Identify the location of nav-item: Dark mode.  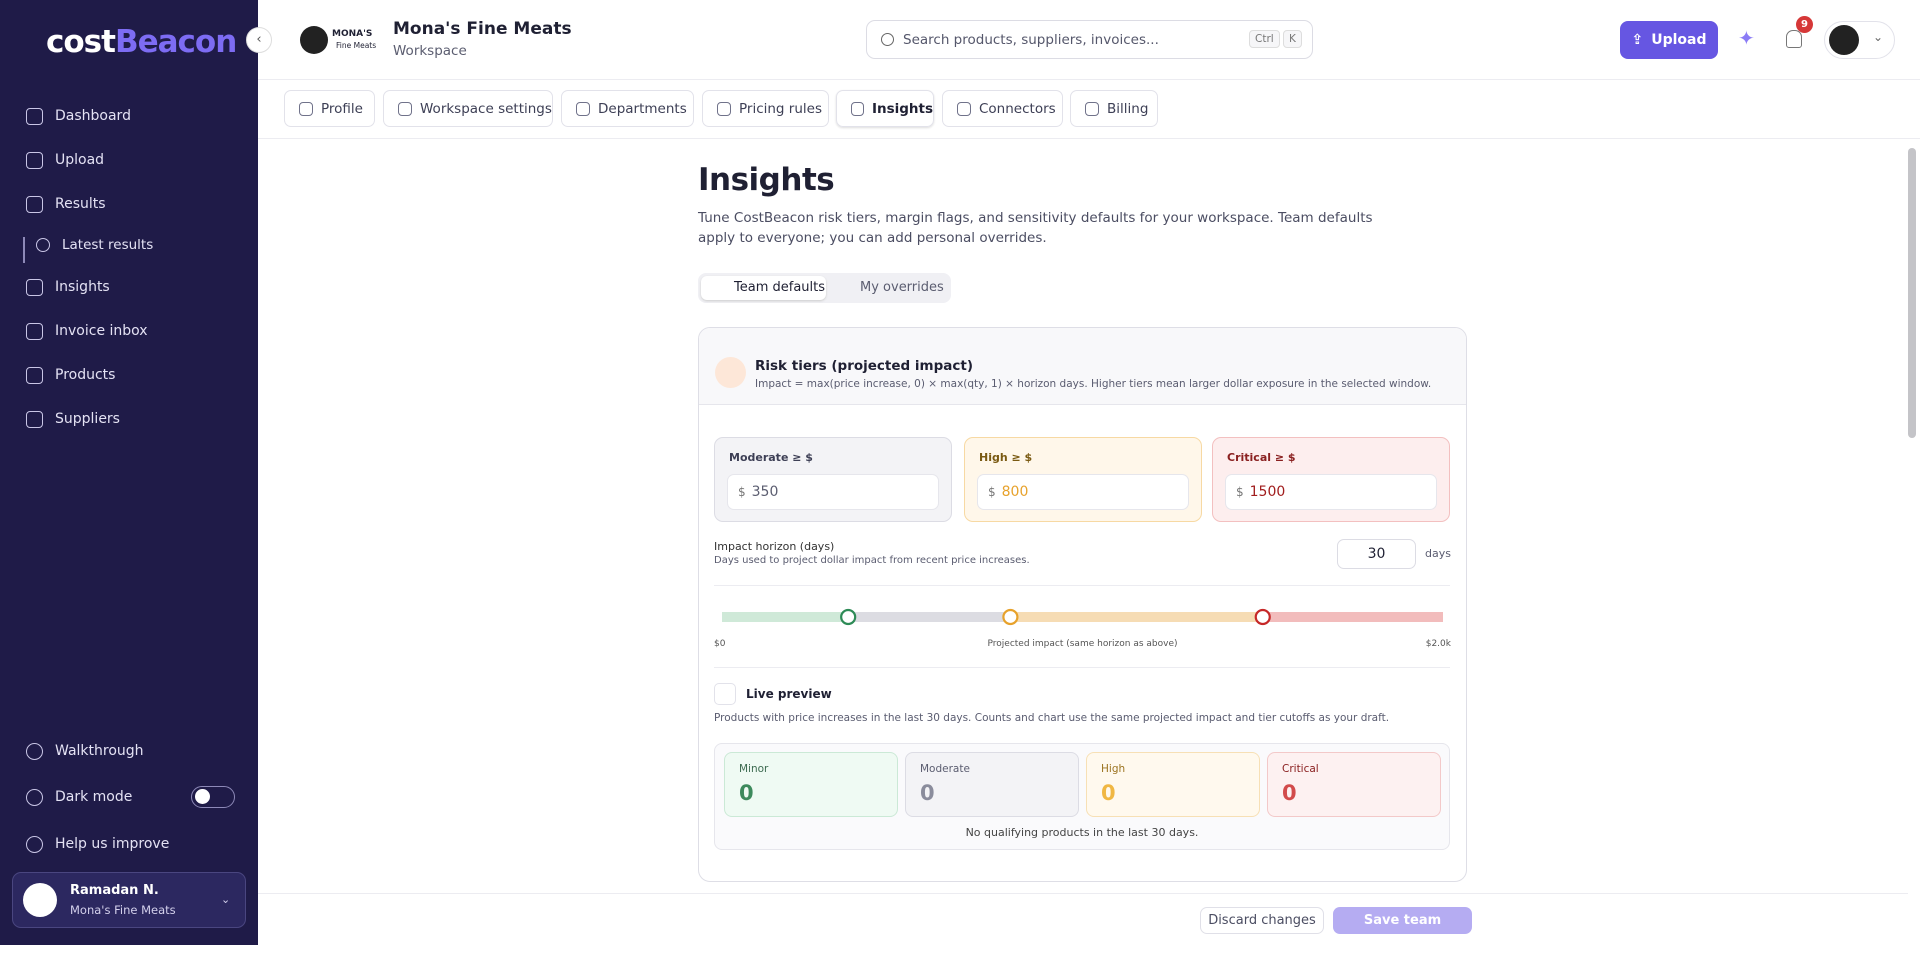
(79, 797).